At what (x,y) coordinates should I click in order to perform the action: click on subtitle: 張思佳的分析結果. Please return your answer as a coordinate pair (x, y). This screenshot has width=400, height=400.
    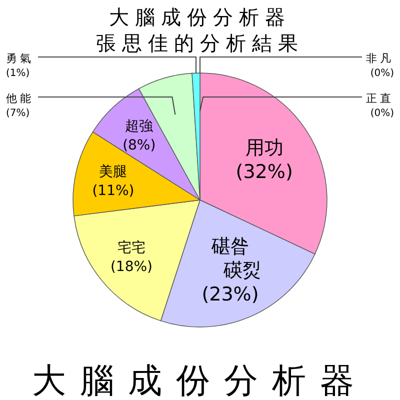
    Looking at the image, I should click on (200, 43).